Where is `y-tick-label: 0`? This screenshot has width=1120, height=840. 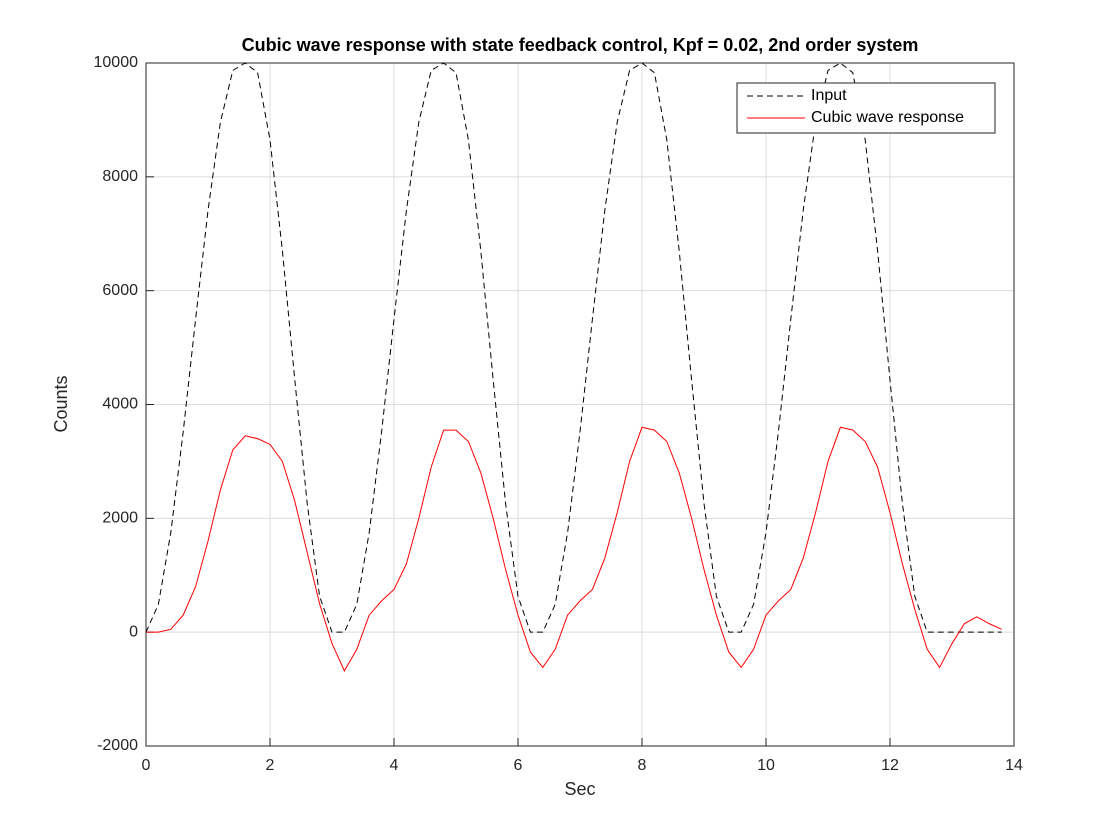
y-tick-label: 0 is located at coordinates (133, 631).